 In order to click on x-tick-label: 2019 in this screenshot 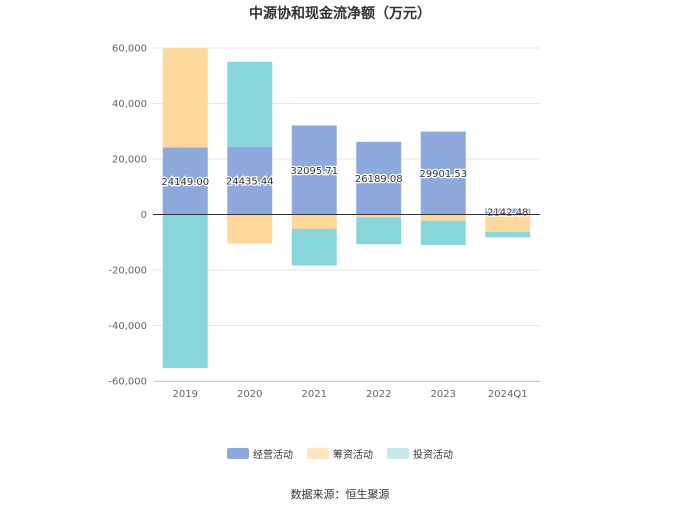, I will do `click(185, 394)`.